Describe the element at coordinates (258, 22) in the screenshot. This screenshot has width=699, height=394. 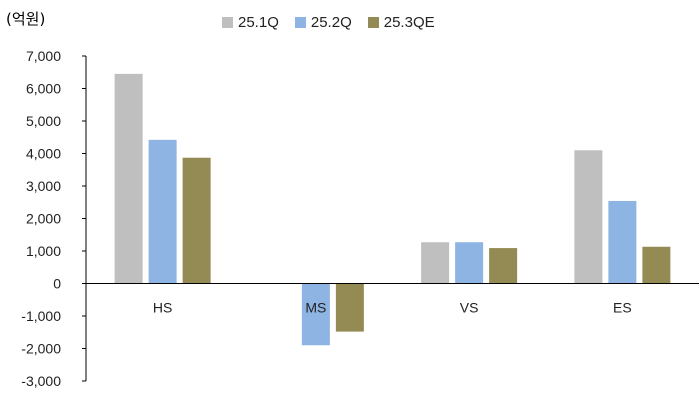
I see `legend-label-series-1: 25.1Q` at that location.